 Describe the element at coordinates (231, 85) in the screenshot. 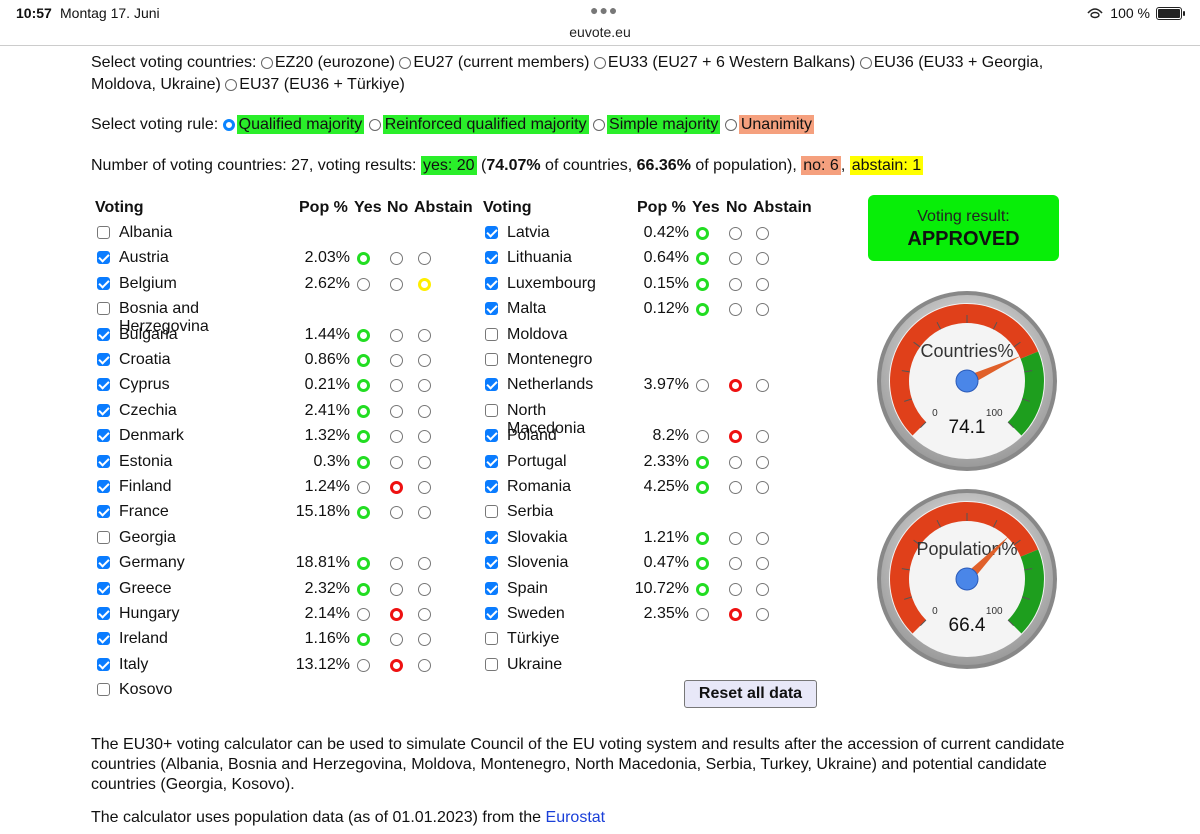

I see `radio-eu37` at that location.